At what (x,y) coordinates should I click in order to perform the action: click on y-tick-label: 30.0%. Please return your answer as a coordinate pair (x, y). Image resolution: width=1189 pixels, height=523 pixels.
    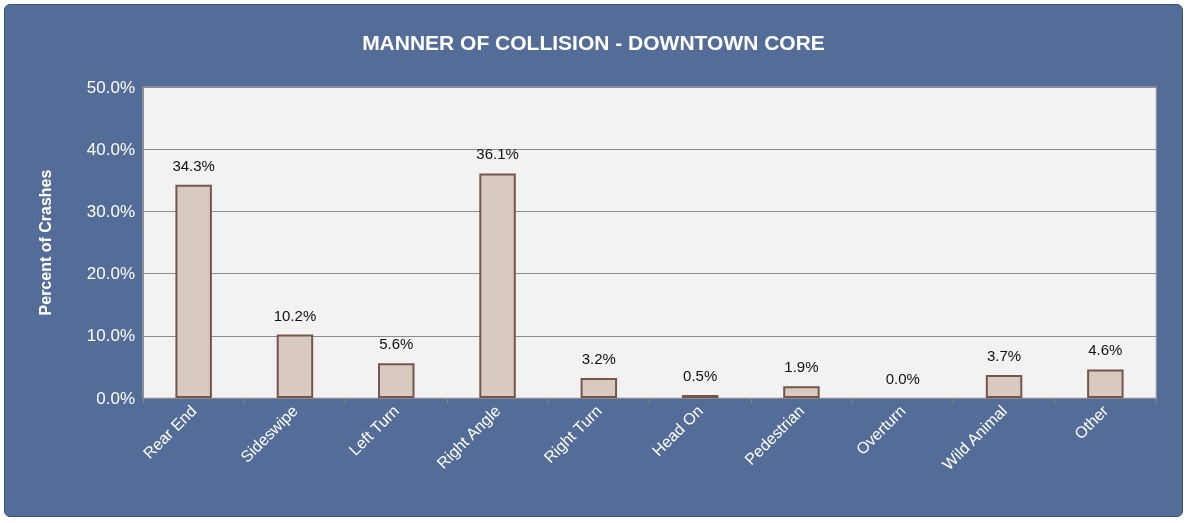
    Looking at the image, I should click on (110, 211).